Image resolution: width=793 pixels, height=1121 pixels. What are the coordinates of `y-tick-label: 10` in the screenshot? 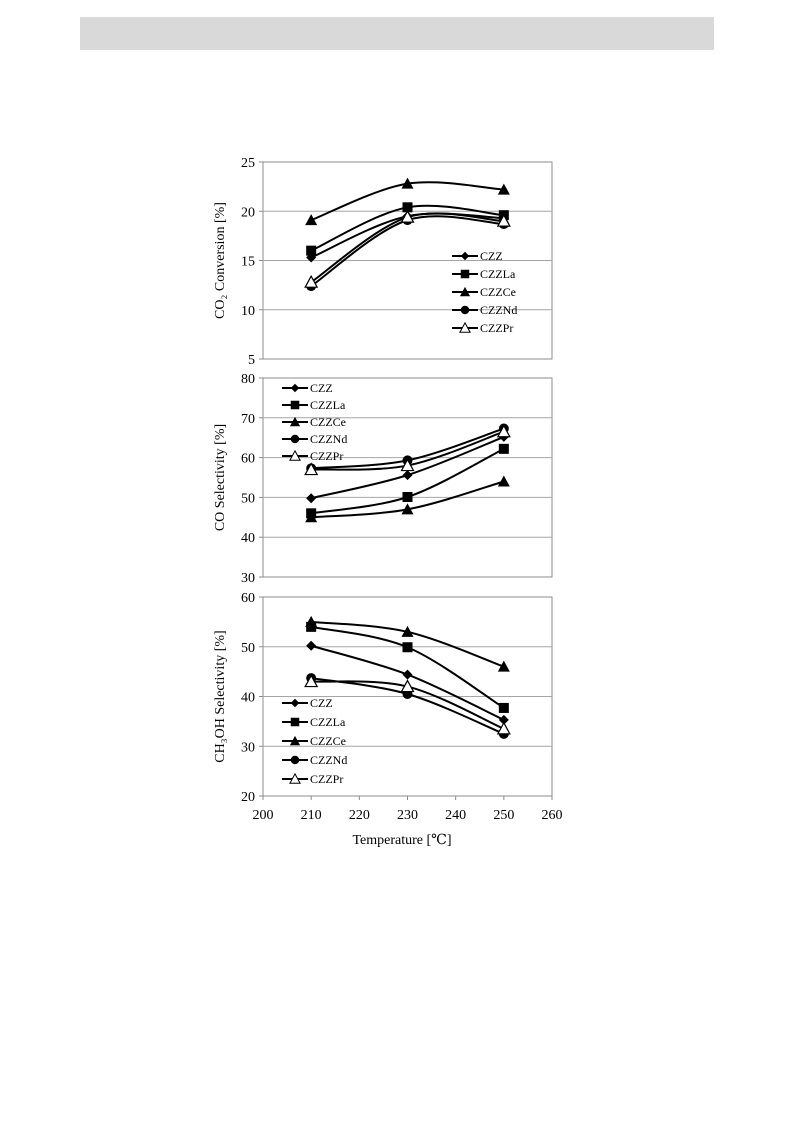 It's located at (248, 311).